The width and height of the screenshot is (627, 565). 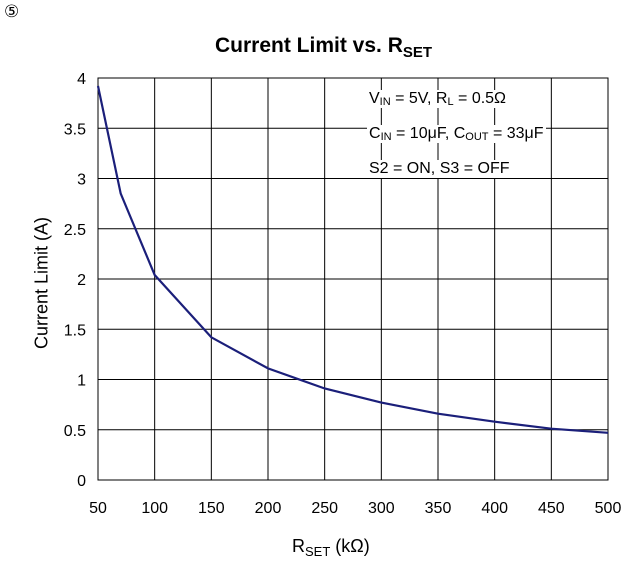 I want to click on chart-title: Current Limit vs. RSET, so click(x=324, y=47).